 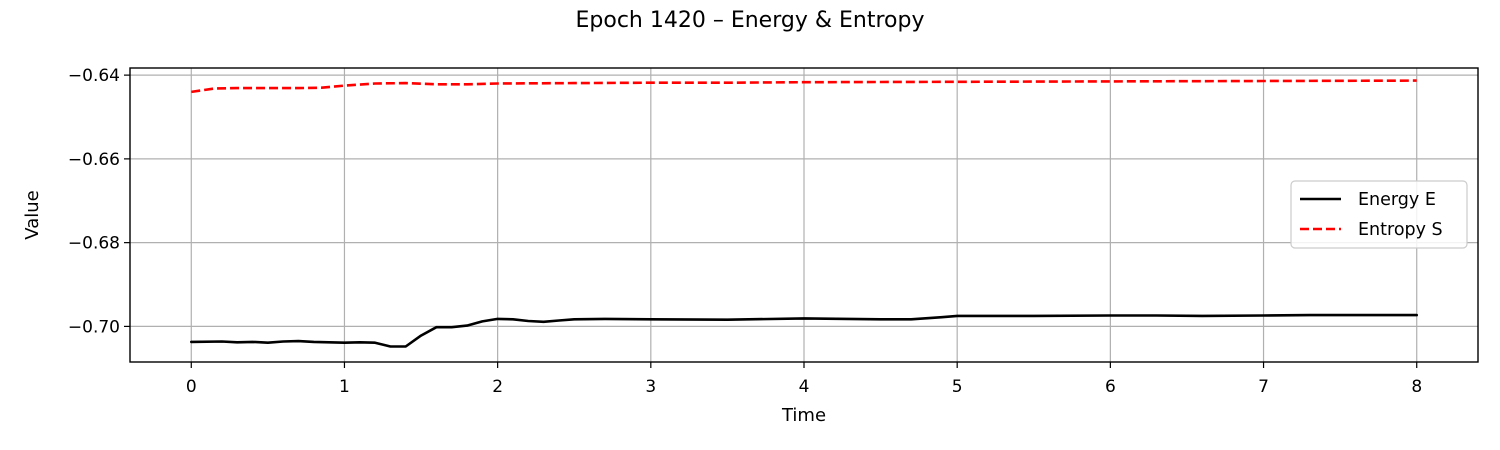 What do you see at coordinates (804, 387) in the screenshot?
I see `x-tick-label: 4` at bounding box center [804, 387].